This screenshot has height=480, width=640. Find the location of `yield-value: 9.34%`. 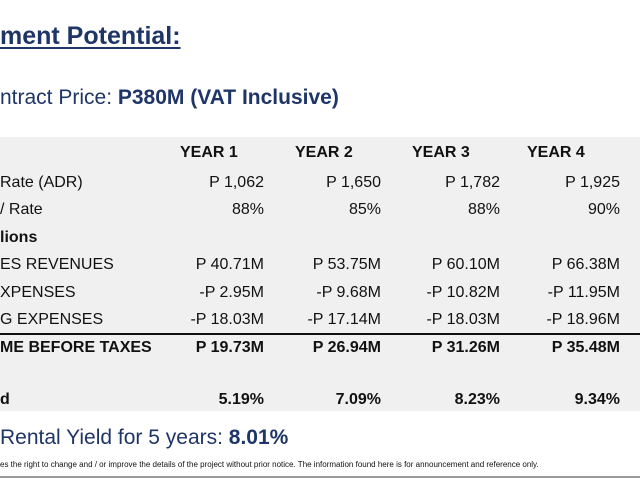

yield-value: 9.34% is located at coordinates (597, 399).